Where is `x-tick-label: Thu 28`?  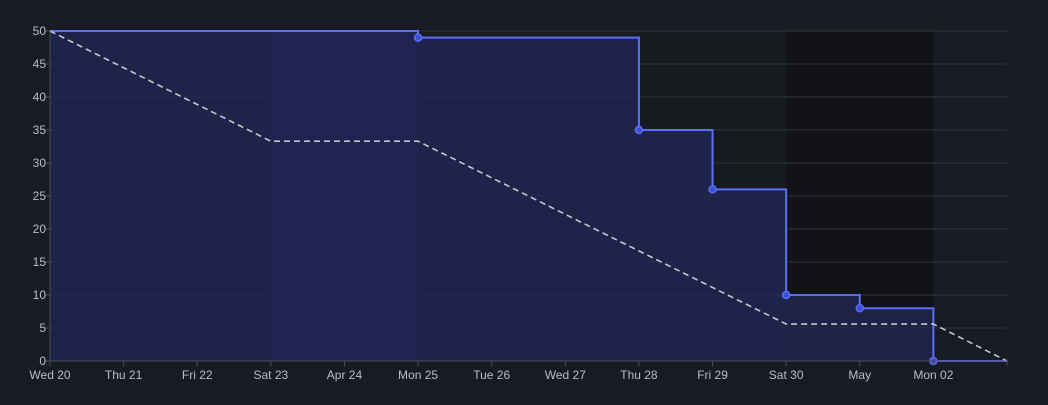
x-tick-label: Thu 28 is located at coordinates (639, 375).